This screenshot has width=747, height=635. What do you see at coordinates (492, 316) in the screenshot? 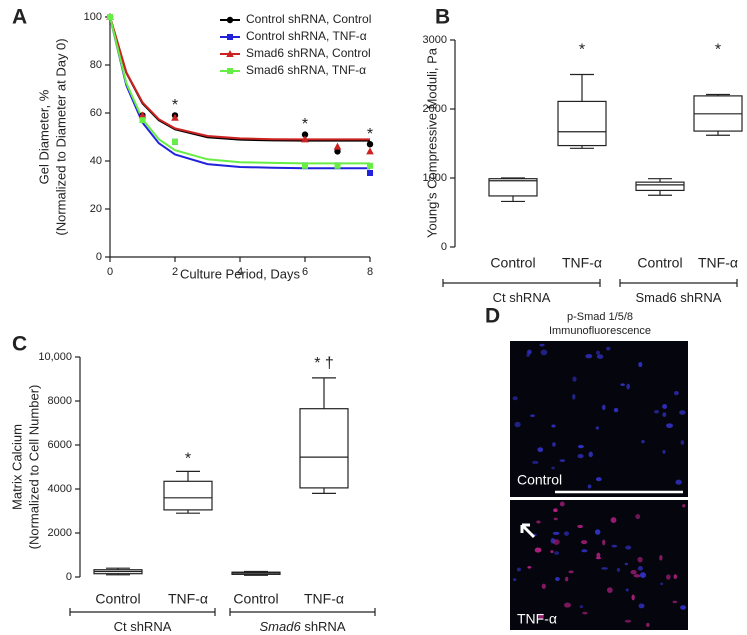
I see `panel-label: D` at bounding box center [492, 316].